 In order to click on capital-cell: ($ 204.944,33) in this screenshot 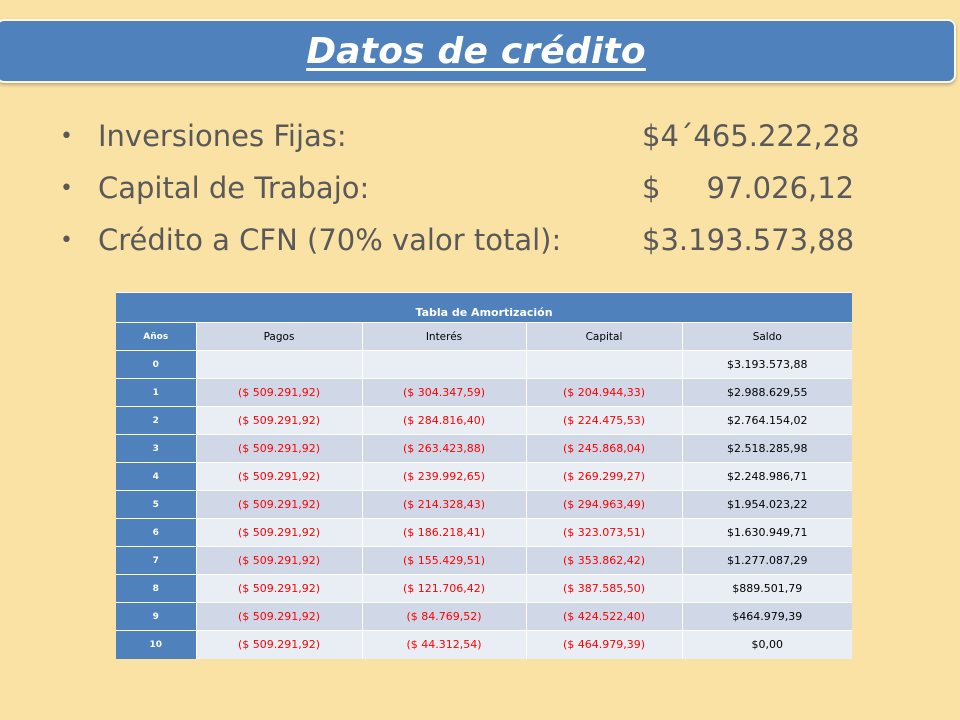, I will do `click(603, 392)`.